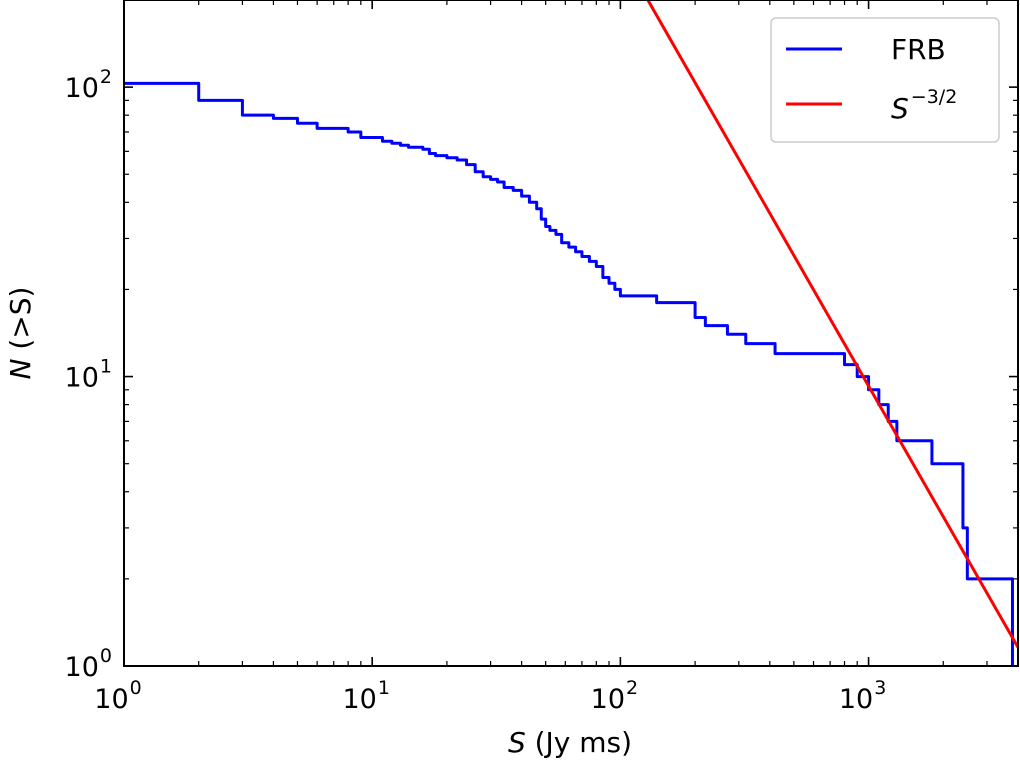 Image resolution: width=1020 pixels, height=760 pixels. I want to click on legend-box, so click(885, 80).